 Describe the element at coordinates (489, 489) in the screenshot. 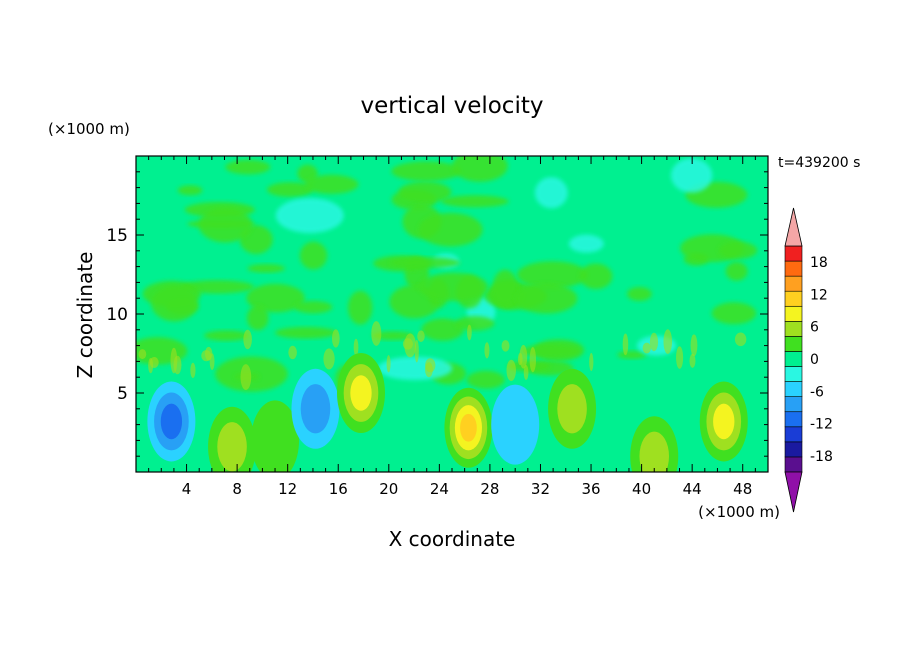

I see `x-tick-label: 28` at that location.